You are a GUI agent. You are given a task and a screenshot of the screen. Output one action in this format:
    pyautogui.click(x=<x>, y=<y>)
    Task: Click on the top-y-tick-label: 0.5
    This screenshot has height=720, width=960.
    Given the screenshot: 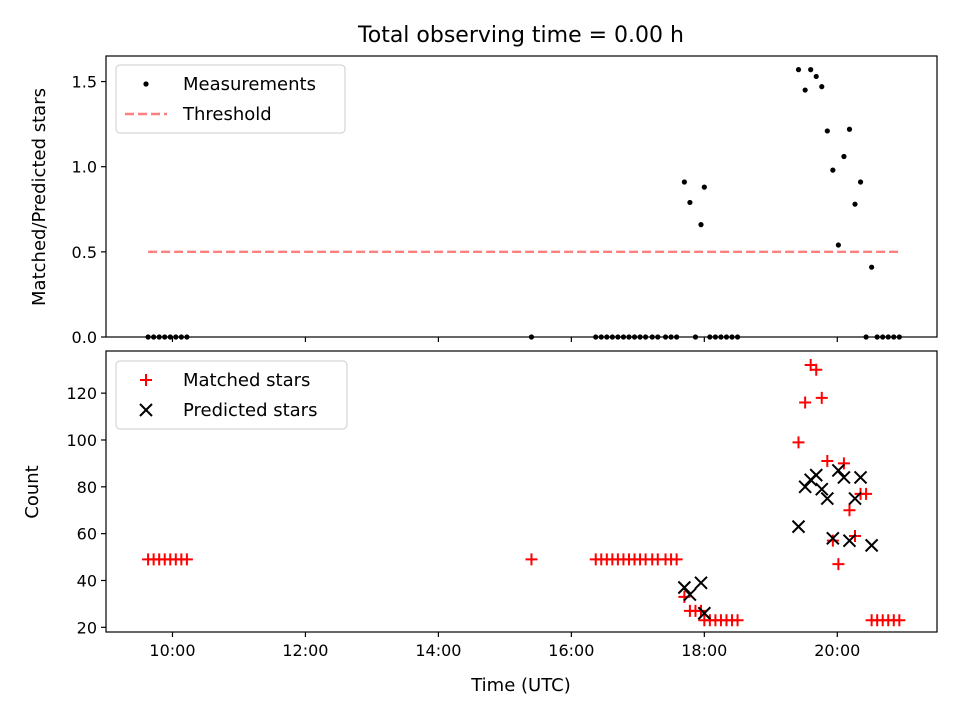 What is the action you would take?
    pyautogui.click(x=84, y=252)
    